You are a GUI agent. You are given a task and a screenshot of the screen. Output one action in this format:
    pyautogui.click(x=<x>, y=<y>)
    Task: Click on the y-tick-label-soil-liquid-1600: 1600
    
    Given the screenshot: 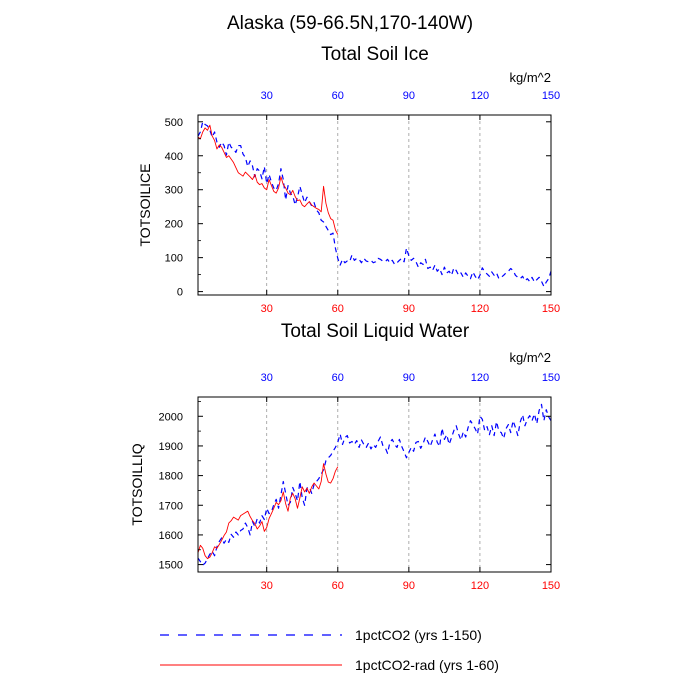 What is the action you would take?
    pyautogui.click(x=171, y=536)
    